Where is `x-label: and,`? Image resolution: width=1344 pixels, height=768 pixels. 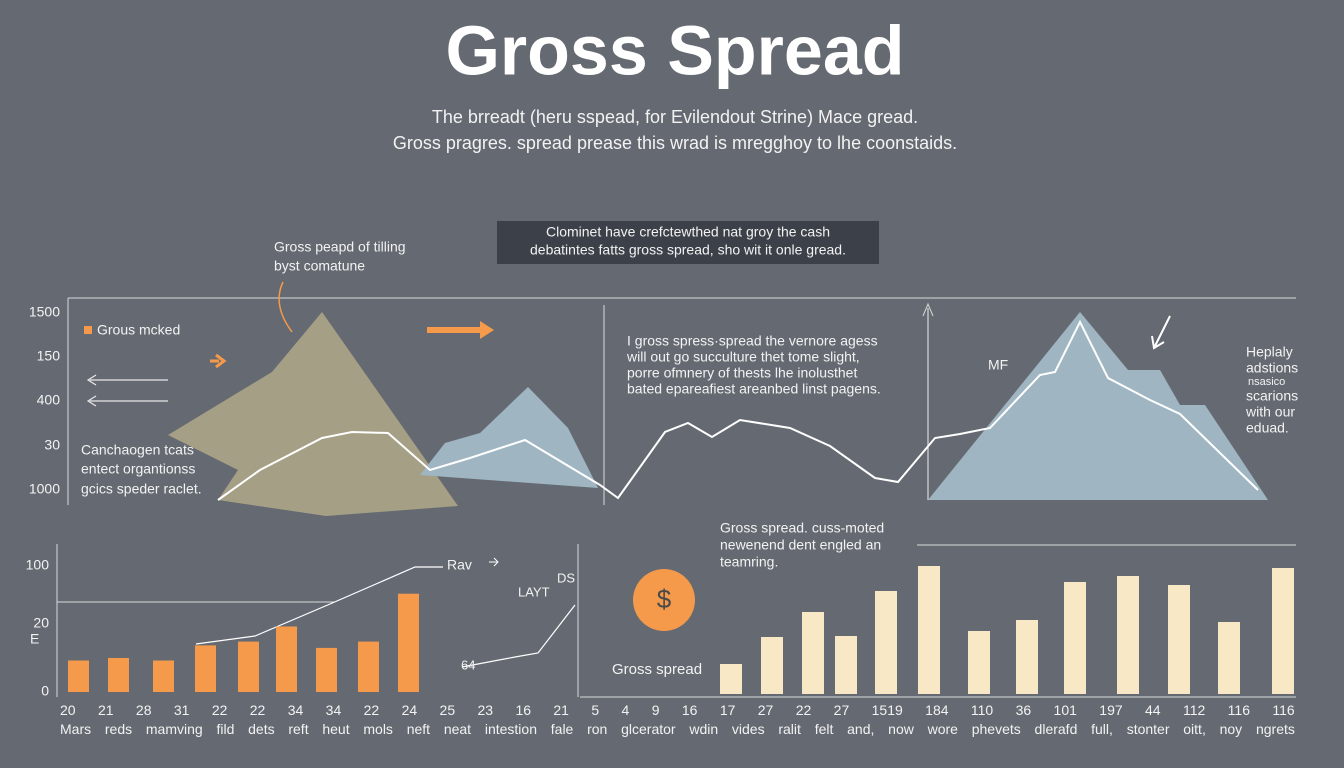 x-label: and, is located at coordinates (861, 729).